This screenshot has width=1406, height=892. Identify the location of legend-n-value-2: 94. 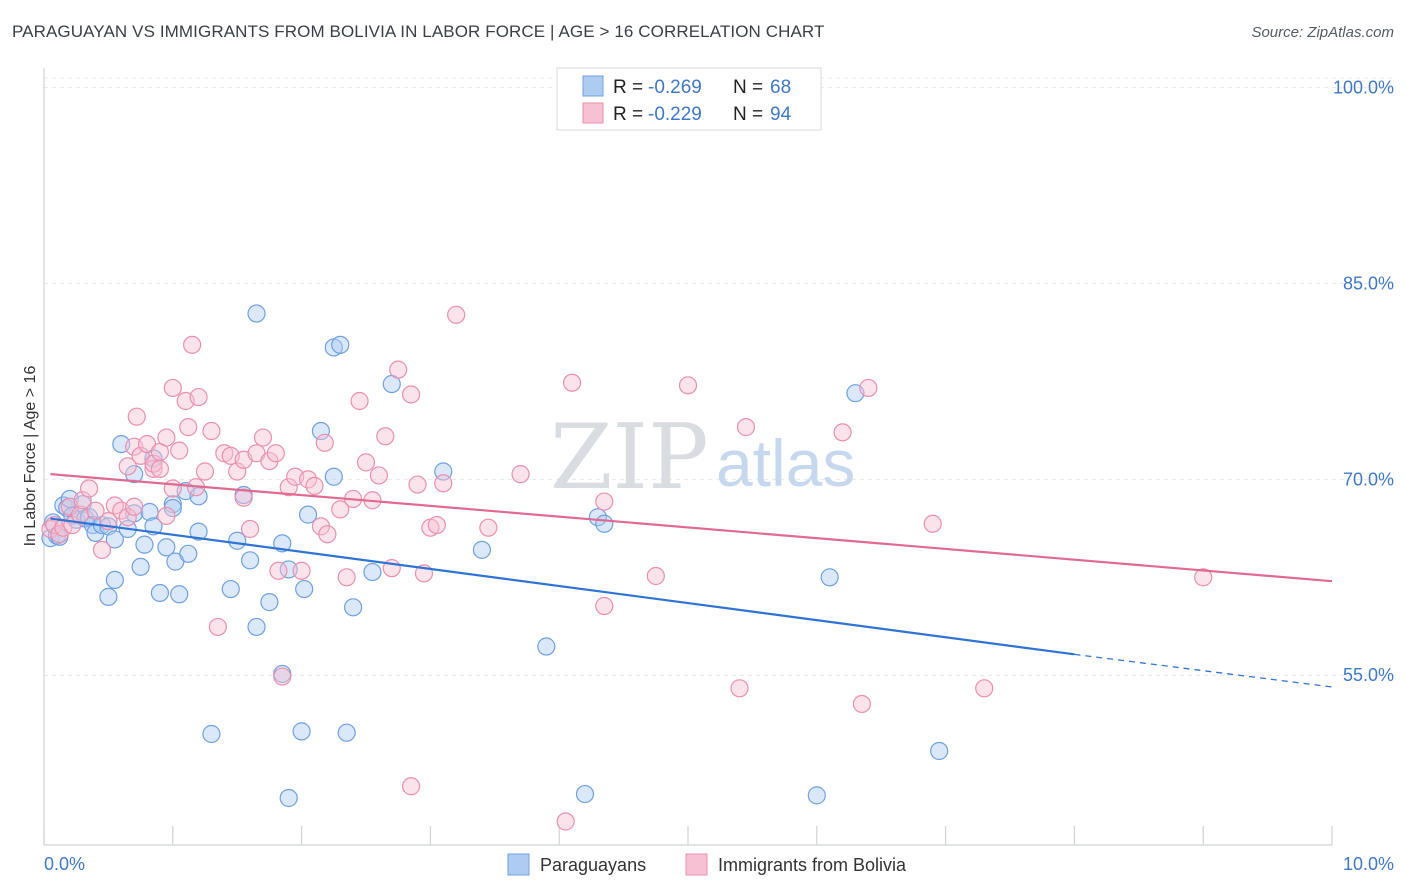
(781, 114).